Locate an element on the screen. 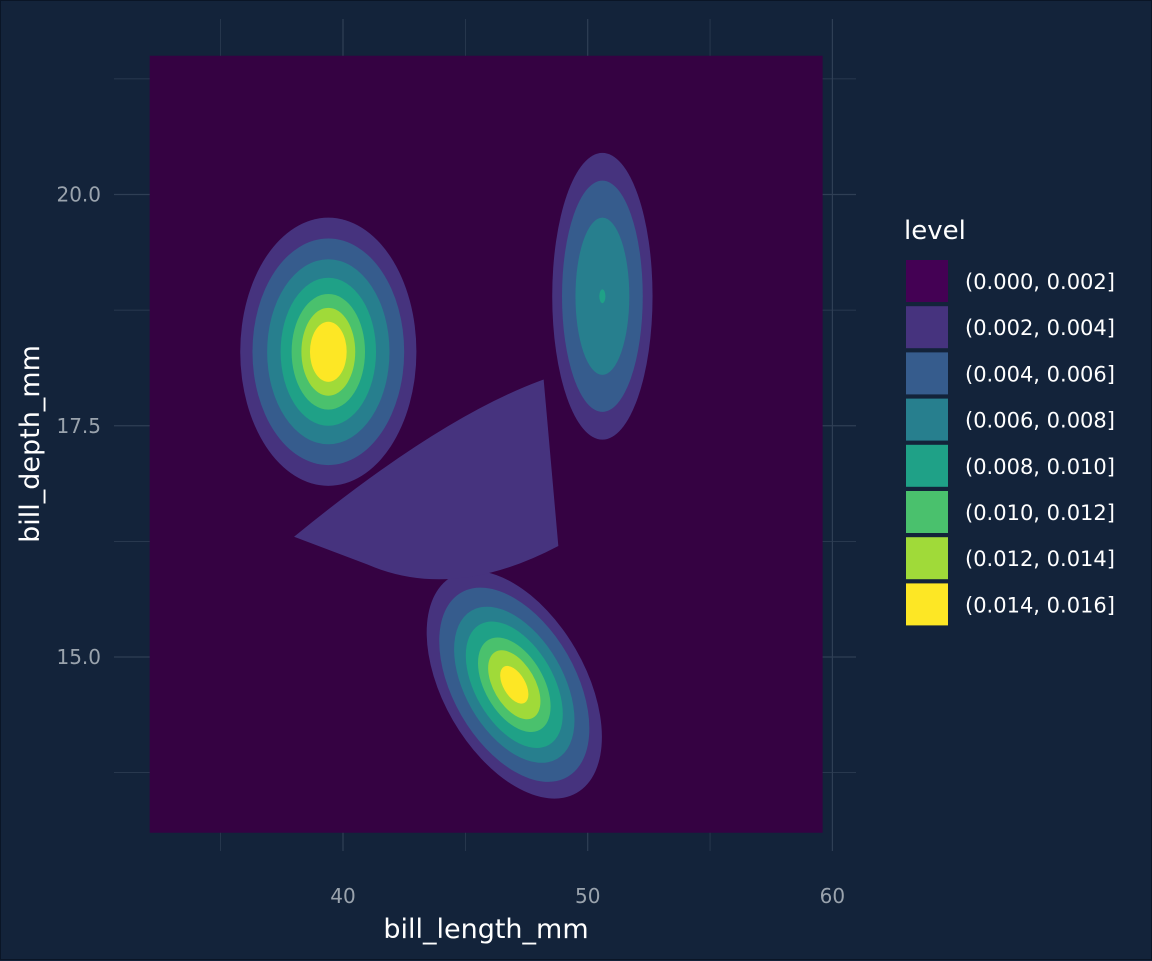 The image size is (1152, 961). legend-label: (0.006, 0.008] is located at coordinates (1040, 421).